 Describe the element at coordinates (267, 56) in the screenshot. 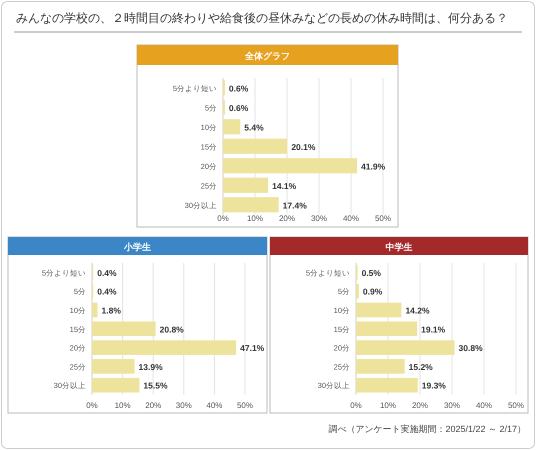

I see `chart-subtitle: 全体グラフ` at that location.